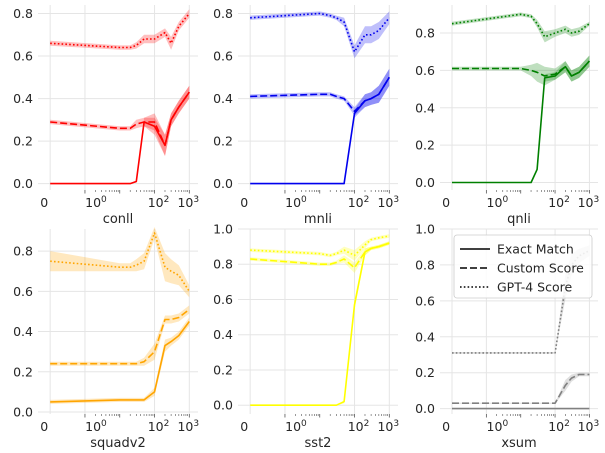  I want to click on legend-label-custom-score: Custom Score, so click(540, 268).